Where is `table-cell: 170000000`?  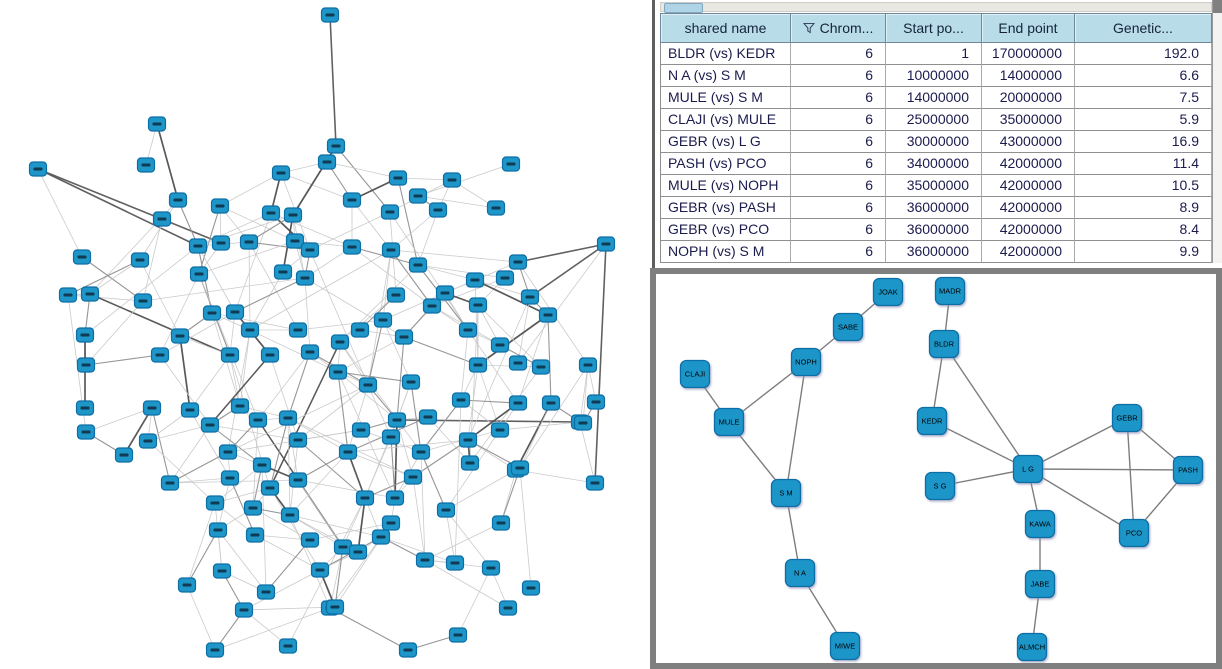 table-cell: 170000000 is located at coordinates (1028, 54).